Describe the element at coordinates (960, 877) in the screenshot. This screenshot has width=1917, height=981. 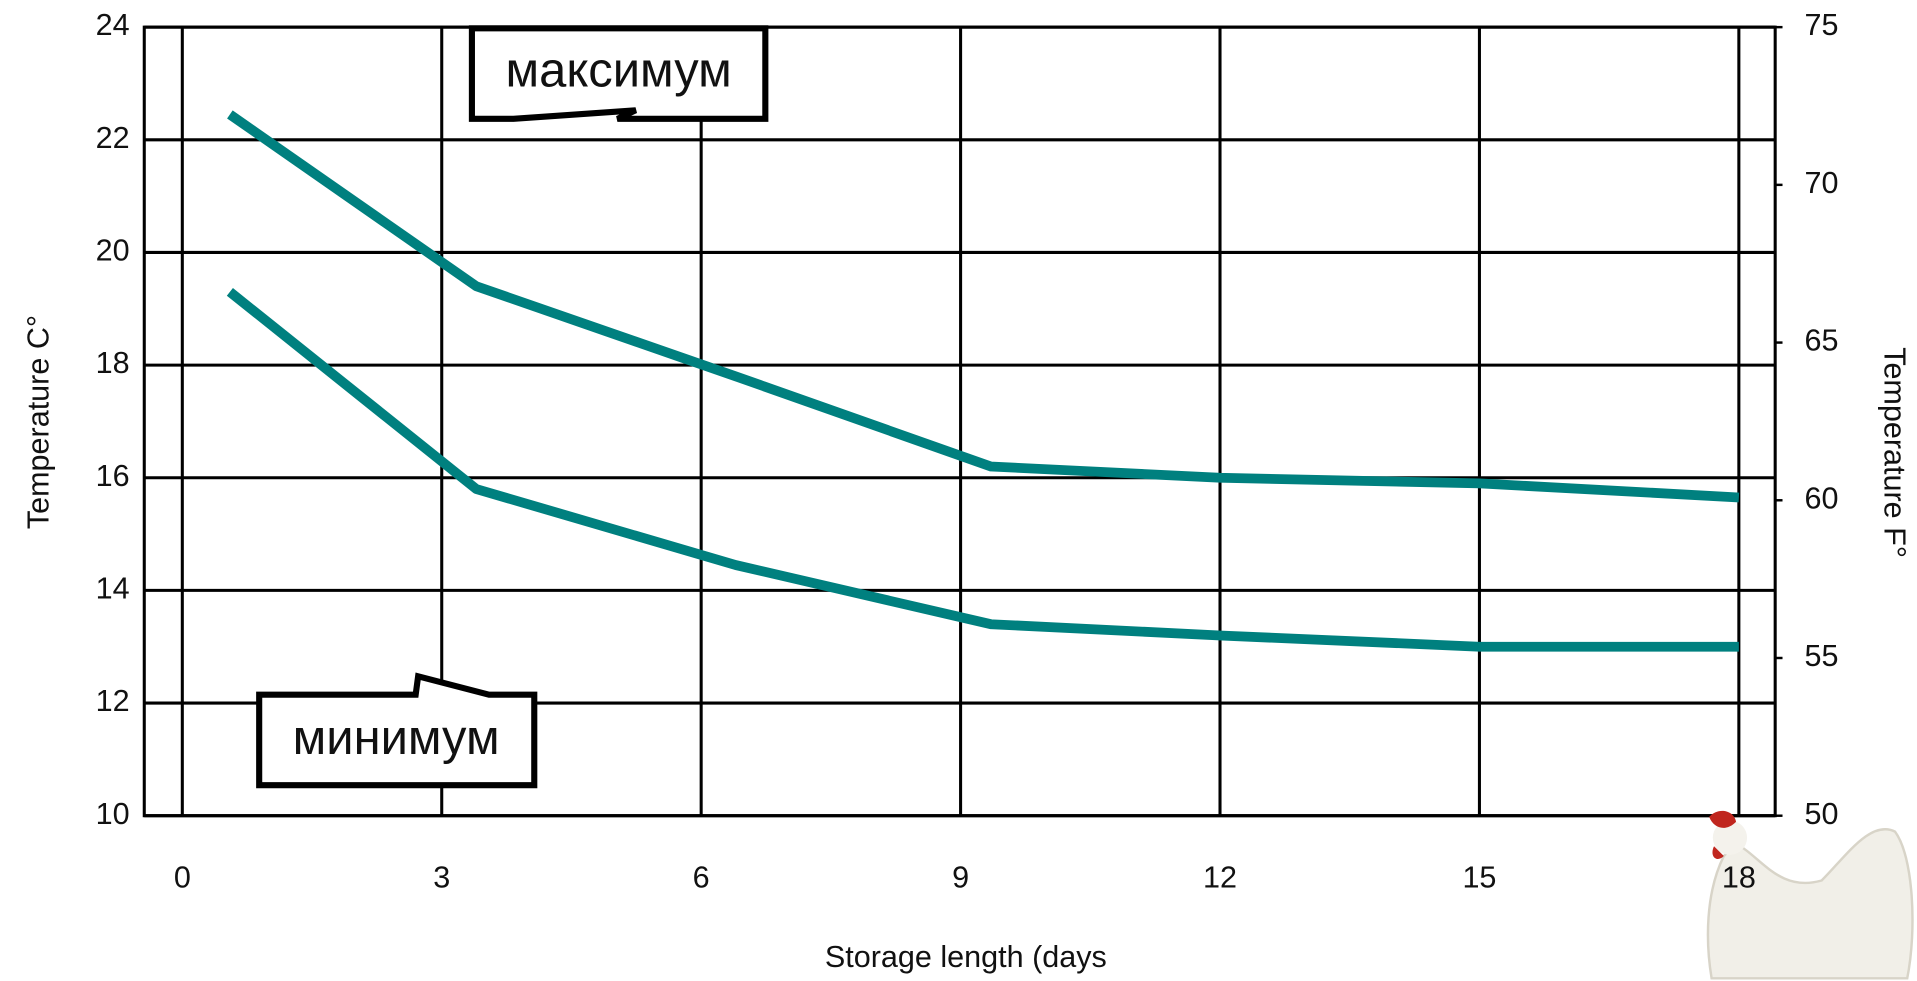
I see `x-tick-label: 9` at that location.